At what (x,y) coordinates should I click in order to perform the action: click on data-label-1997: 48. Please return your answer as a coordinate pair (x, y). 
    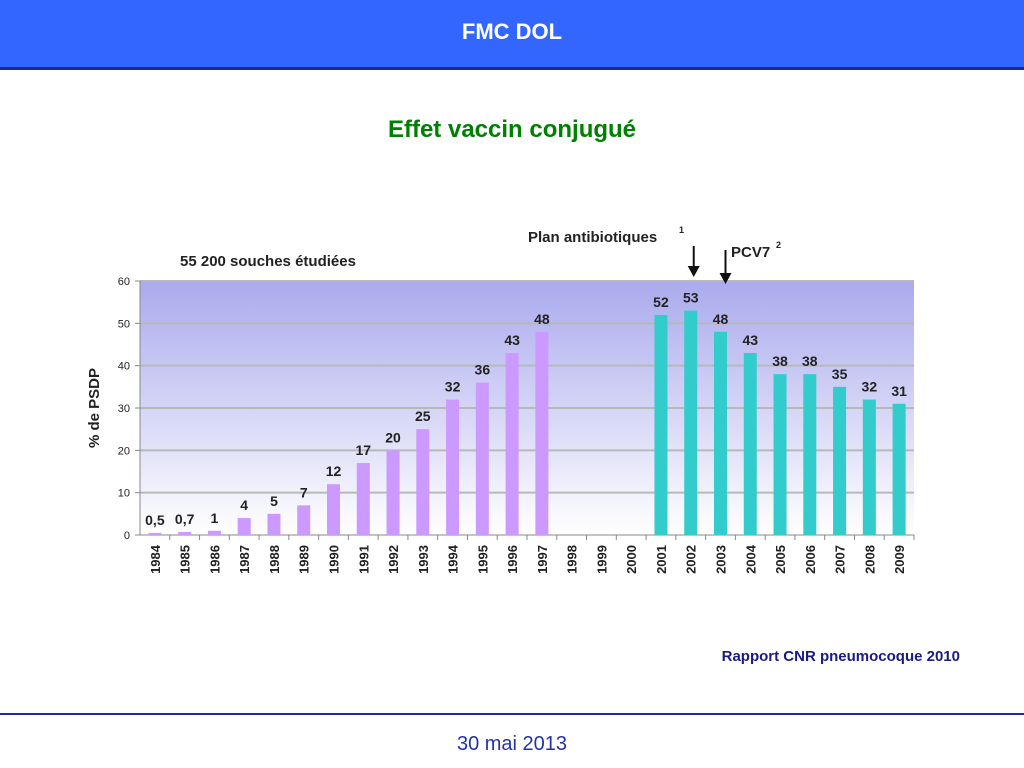
    Looking at the image, I should click on (542, 319).